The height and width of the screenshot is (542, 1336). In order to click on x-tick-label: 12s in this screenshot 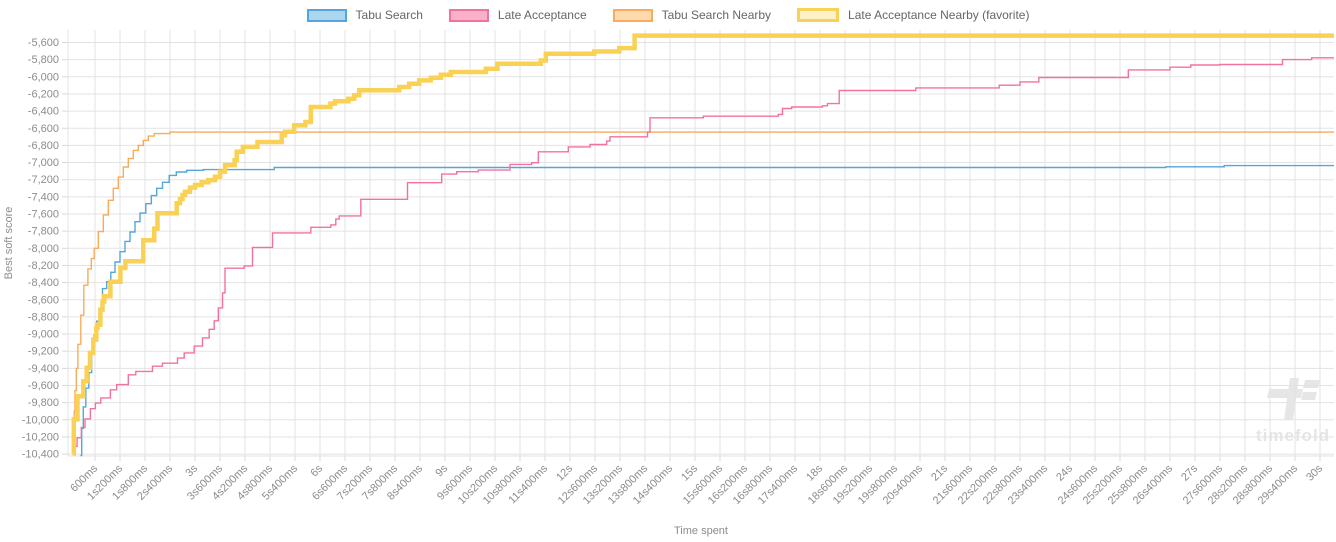, I will do `click(564, 472)`.